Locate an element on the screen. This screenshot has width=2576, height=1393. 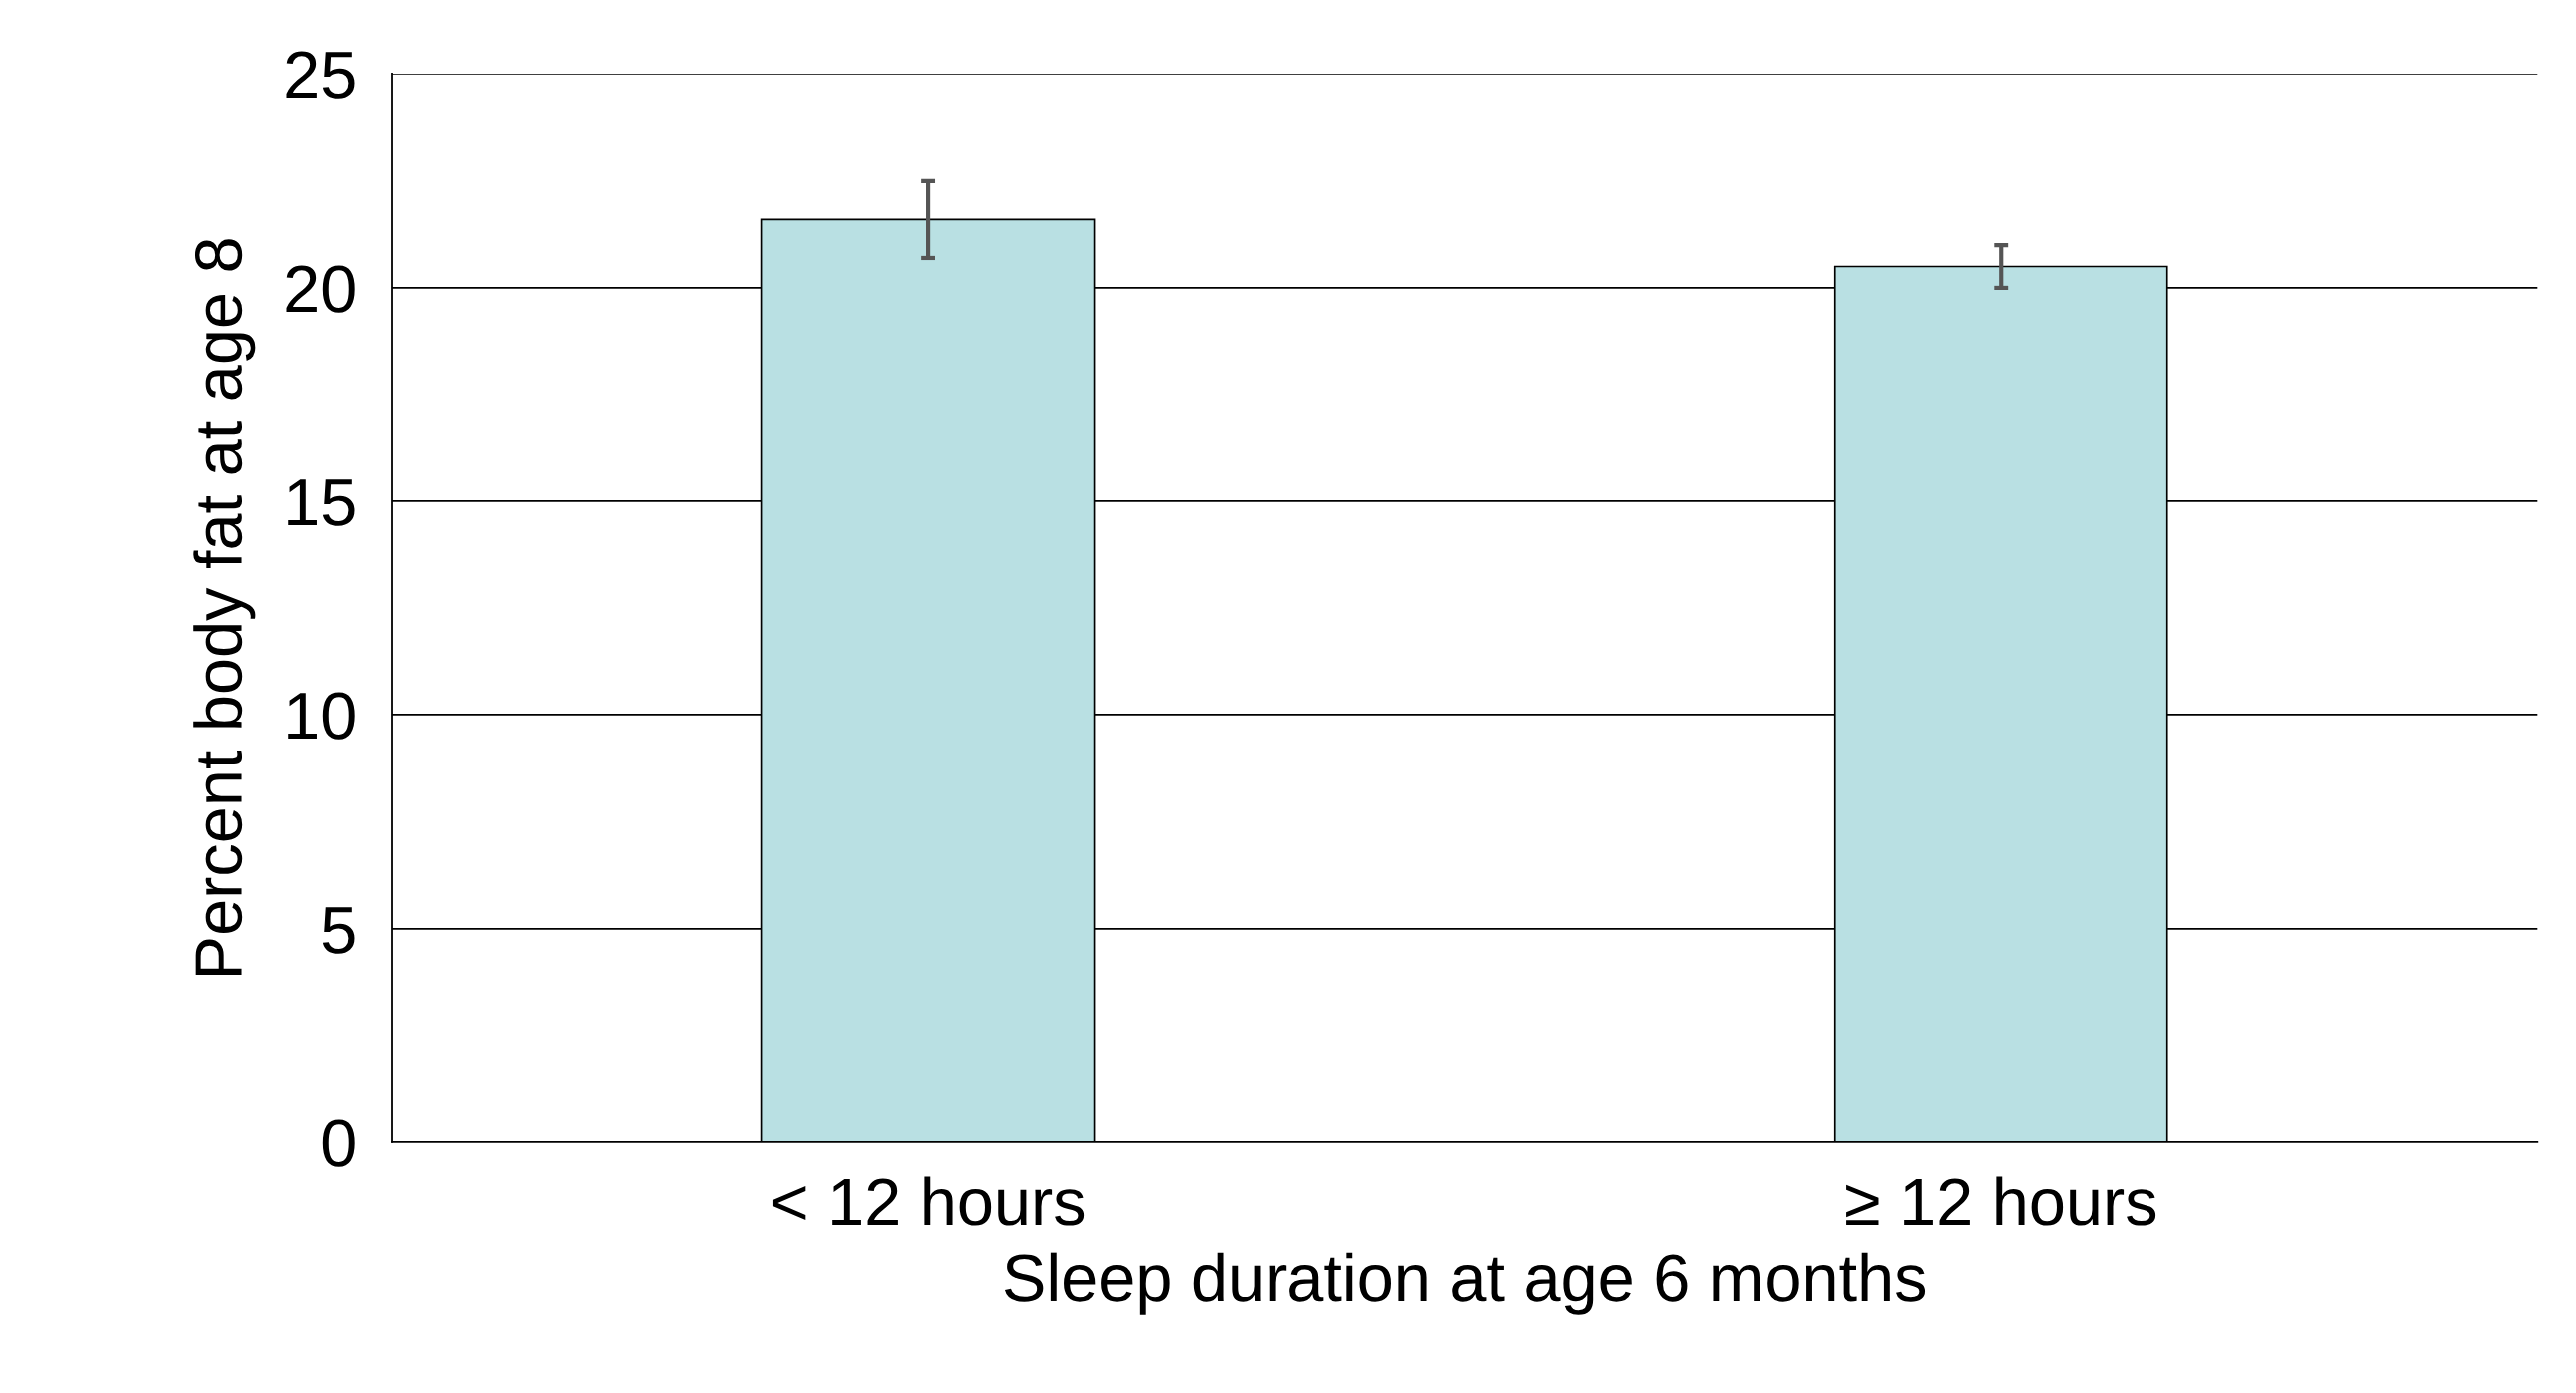
y-tick-label: 0 is located at coordinates (339, 1143).